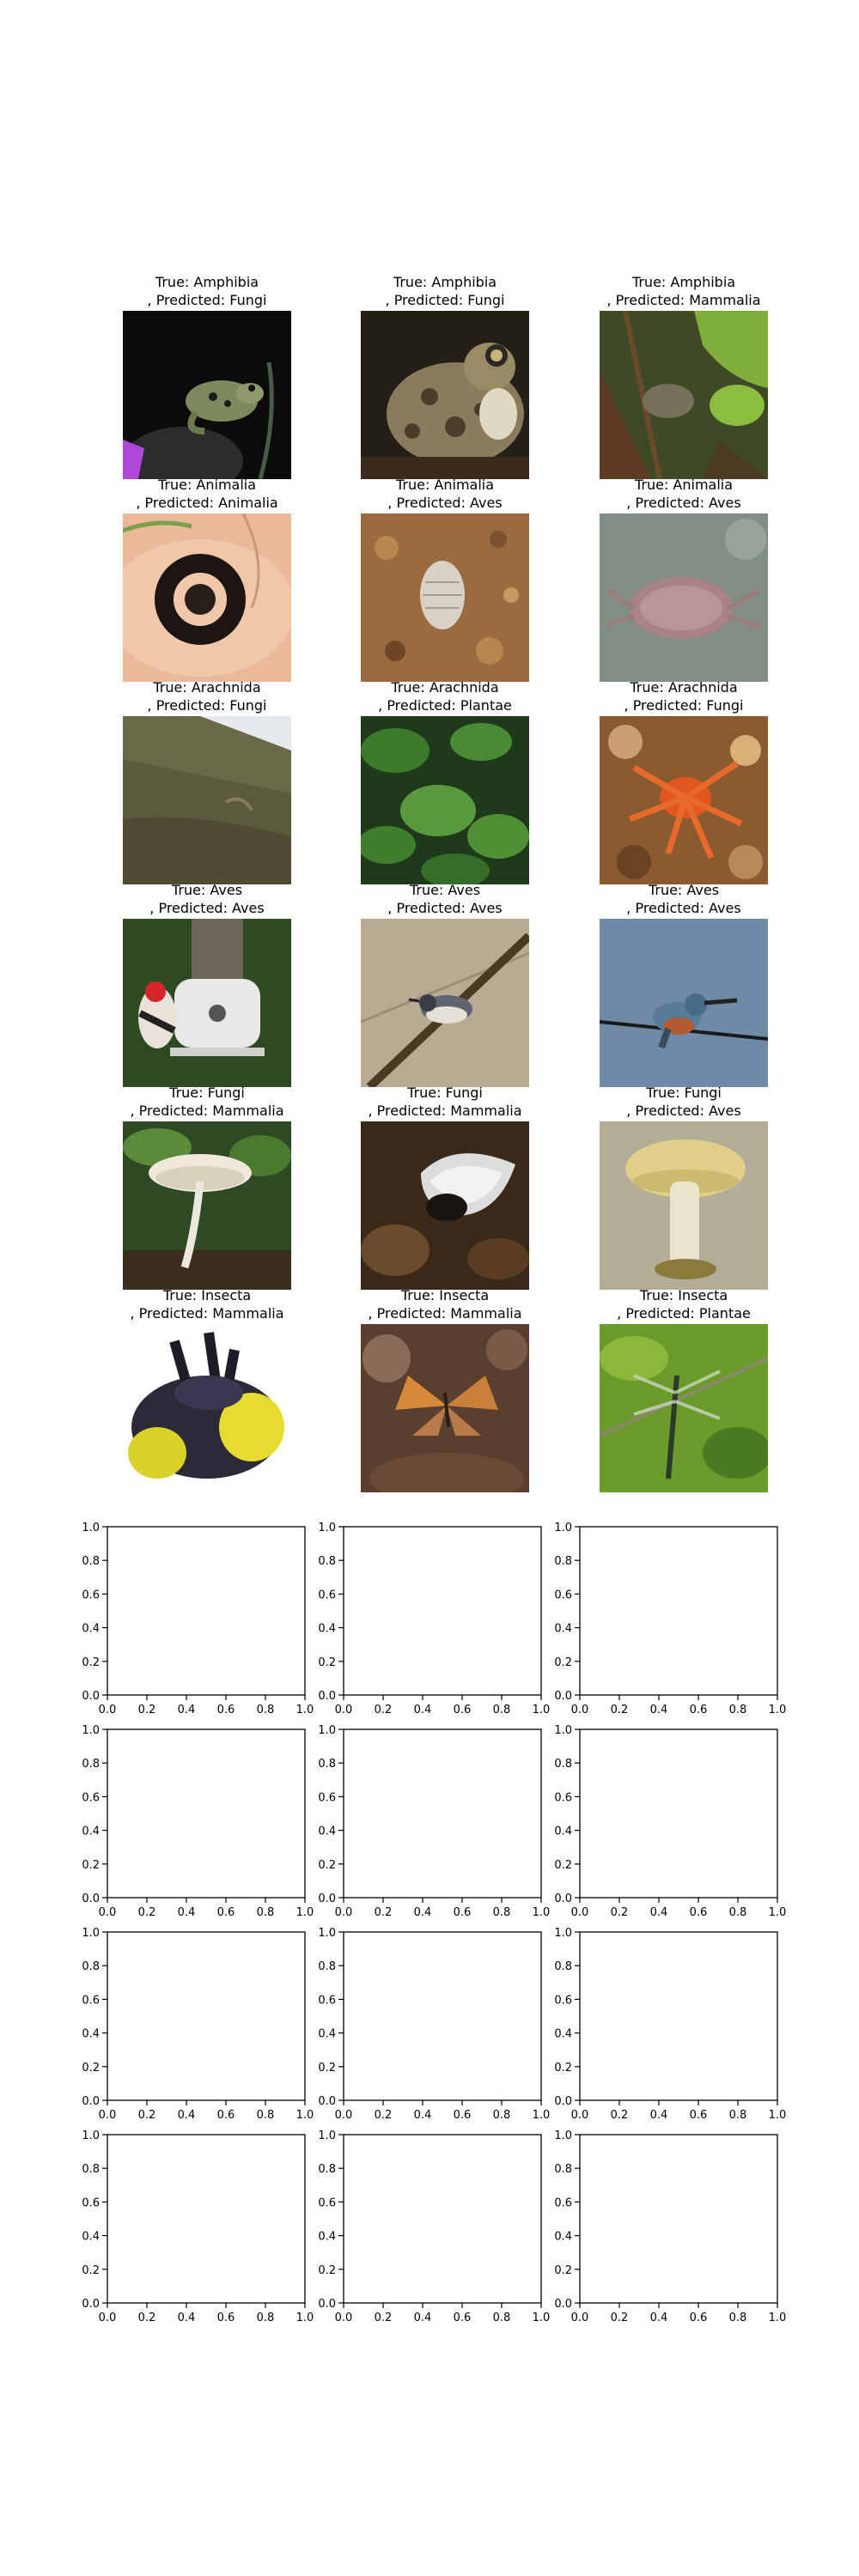 This screenshot has width=859, height=2576. What do you see at coordinates (684, 395) in the screenshot?
I see `frog-in-leaves-icon` at bounding box center [684, 395].